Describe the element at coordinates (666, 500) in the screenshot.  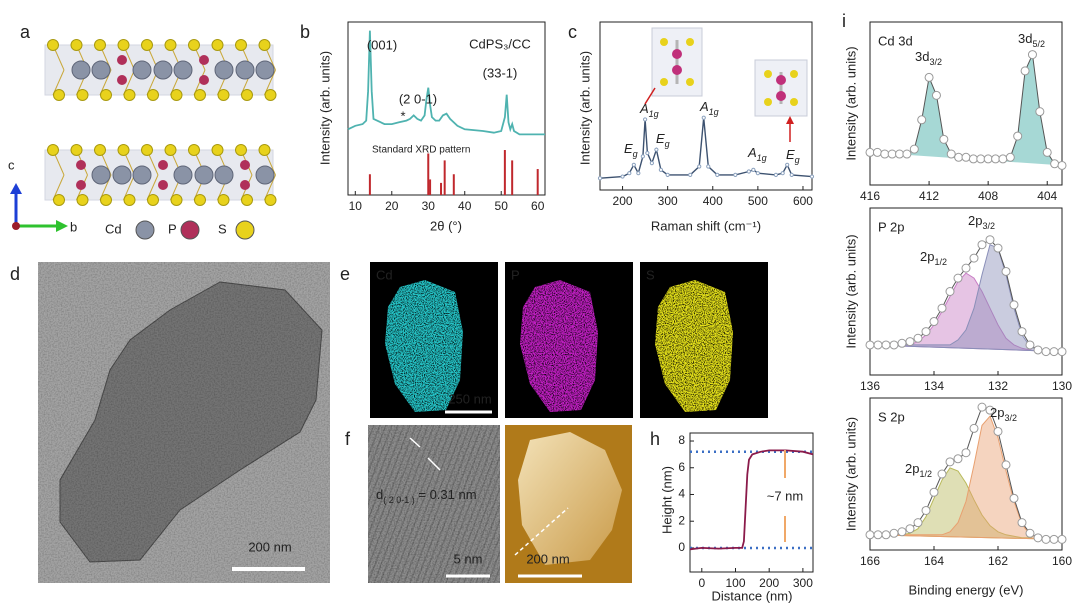
I see `y-axis-label: Height (nm)` at that location.